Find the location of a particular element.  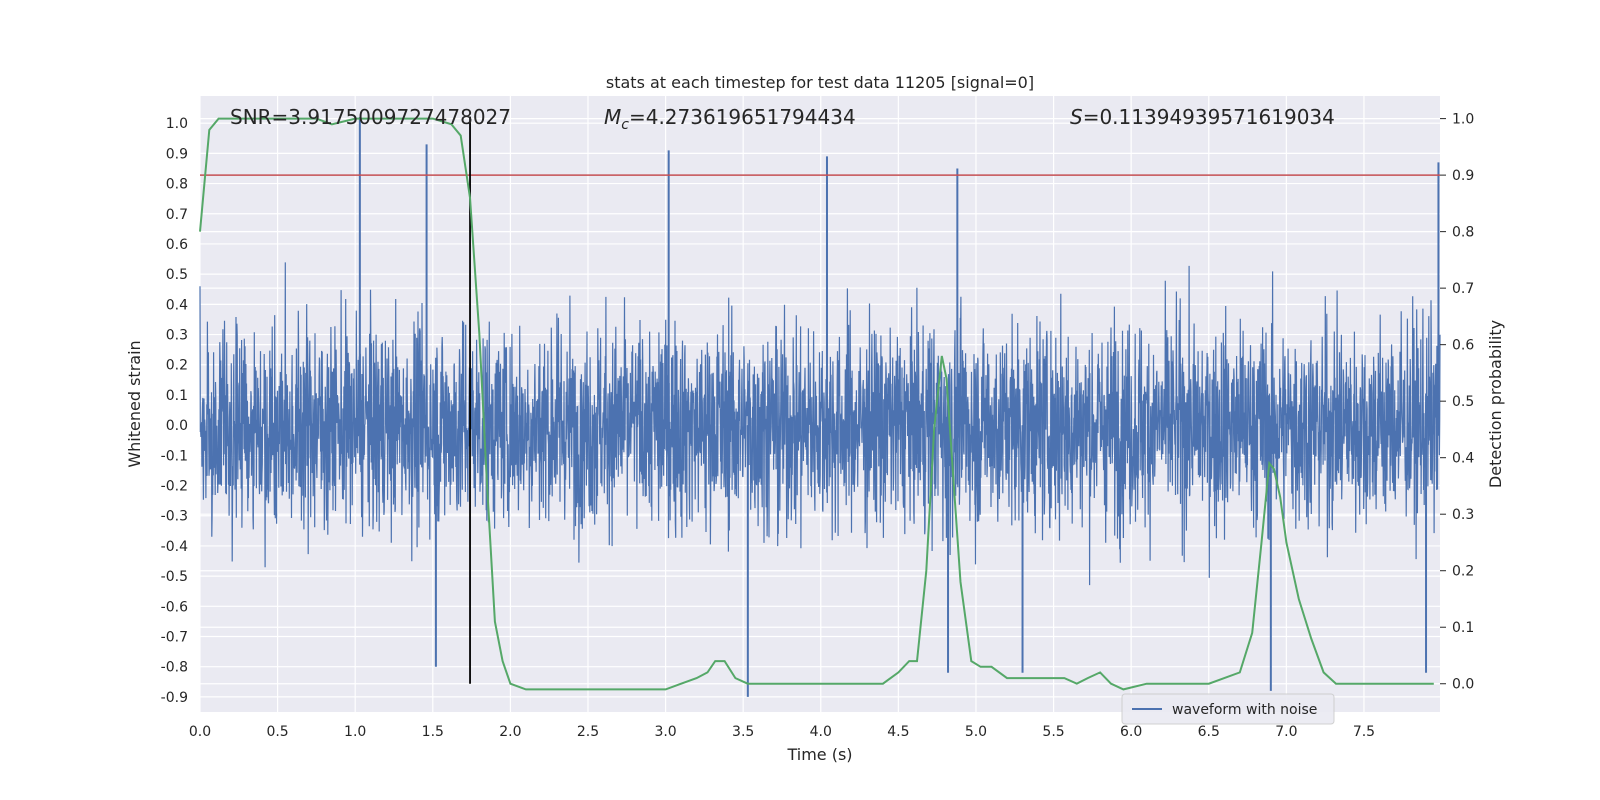

legend: waveform with noise is located at coordinates (1228, 709).